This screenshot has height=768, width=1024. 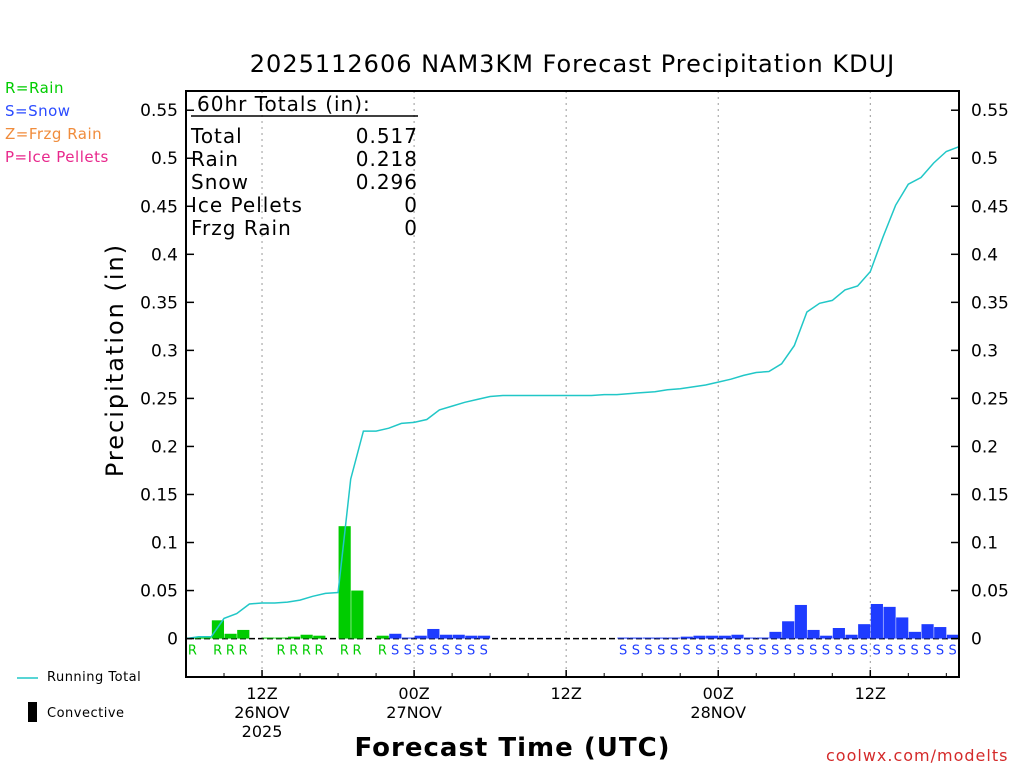 What do you see at coordinates (172, 640) in the screenshot?
I see `y-tick-label: 0` at bounding box center [172, 640].